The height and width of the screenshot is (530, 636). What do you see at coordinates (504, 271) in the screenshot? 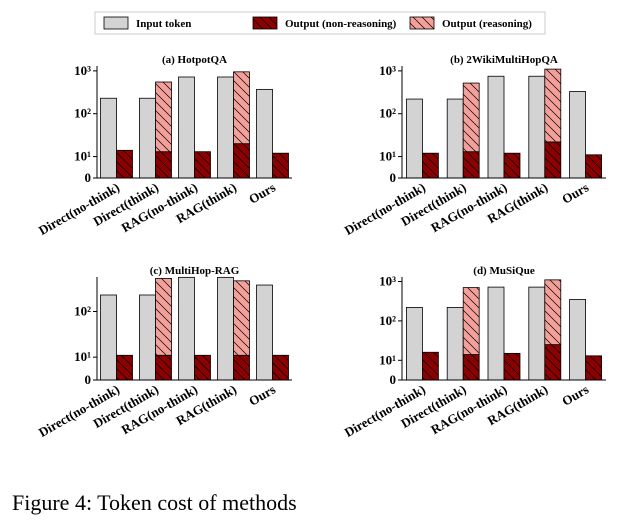
I see `chart-title: (d) MuSiQue` at bounding box center [504, 271].